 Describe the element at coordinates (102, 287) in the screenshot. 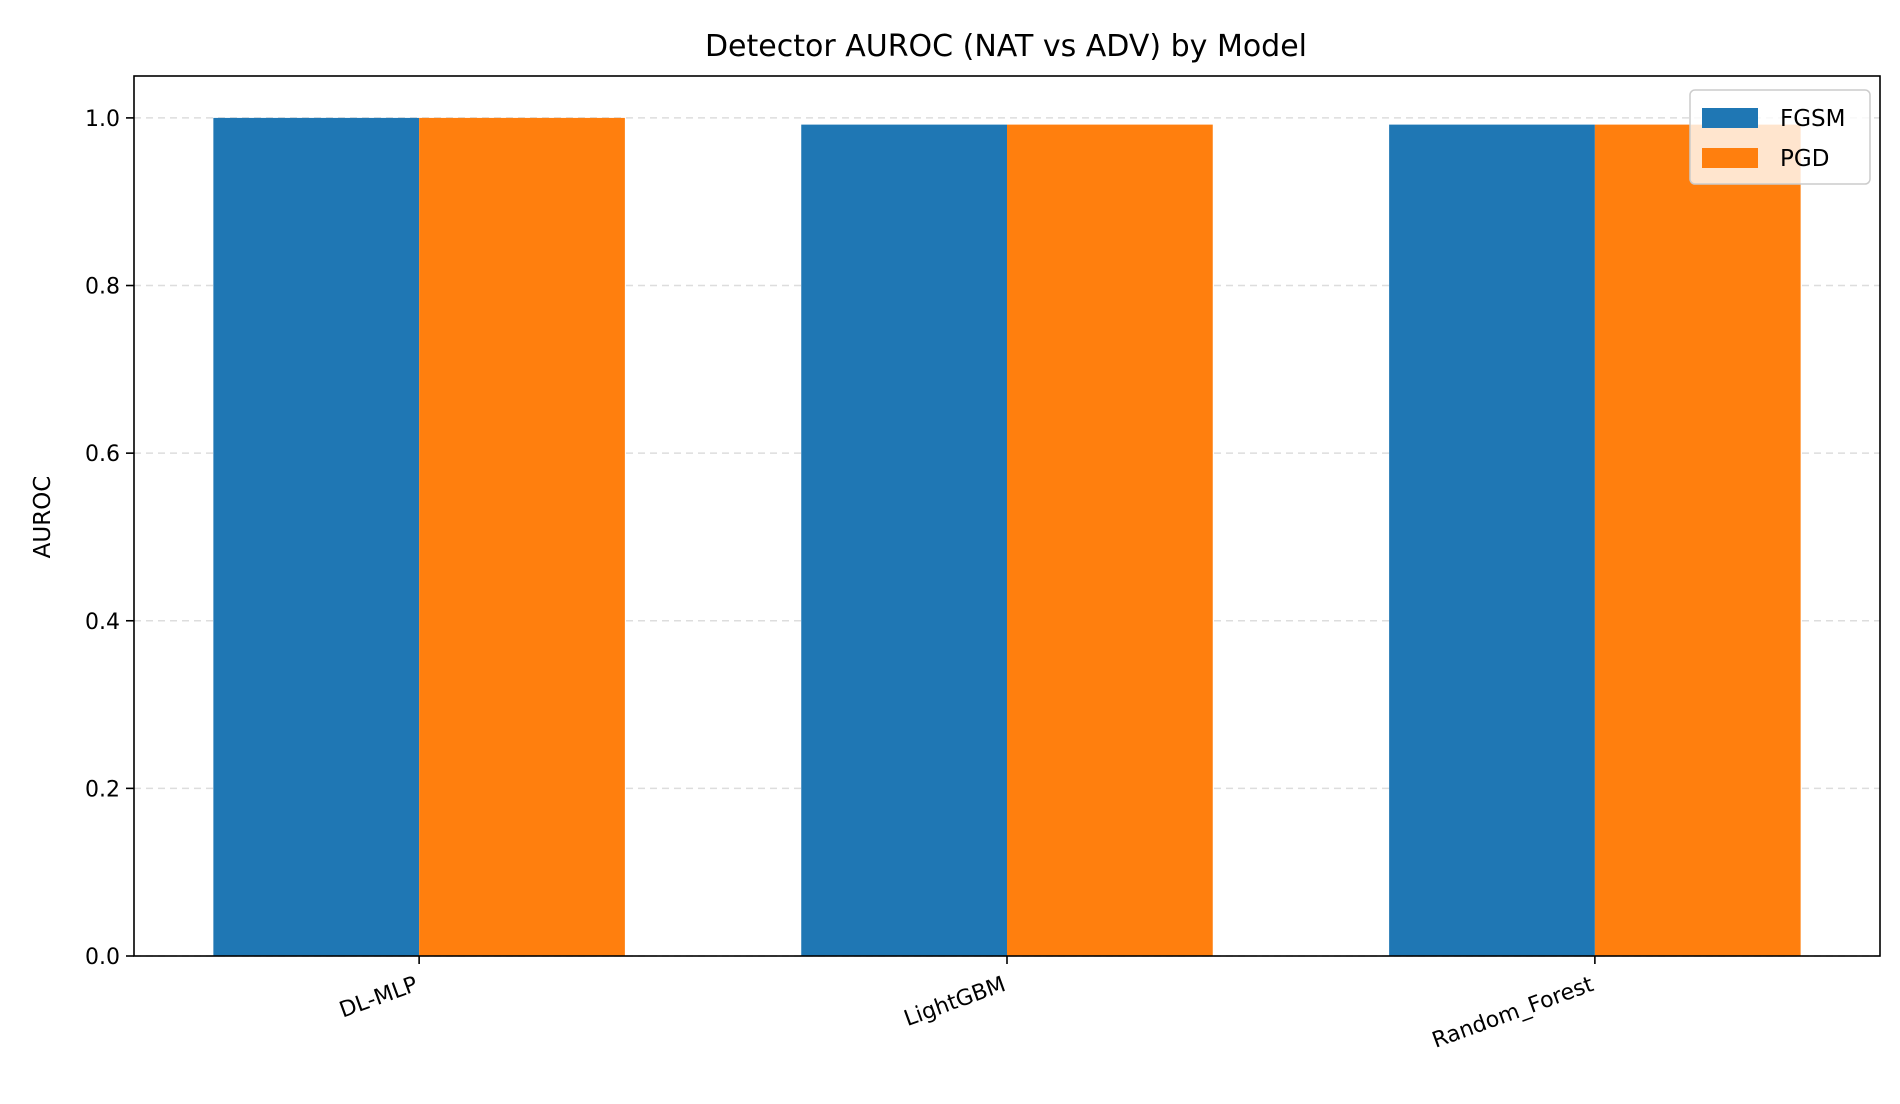

I see `y-tick-label-4: 0.8` at that location.